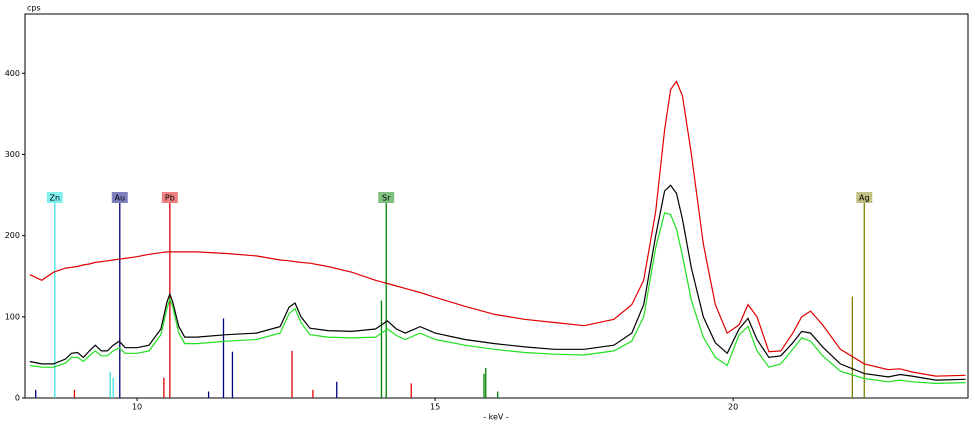 Image resolution: width=975 pixels, height=425 pixels. I want to click on y-tick-label: 300, so click(12, 154).